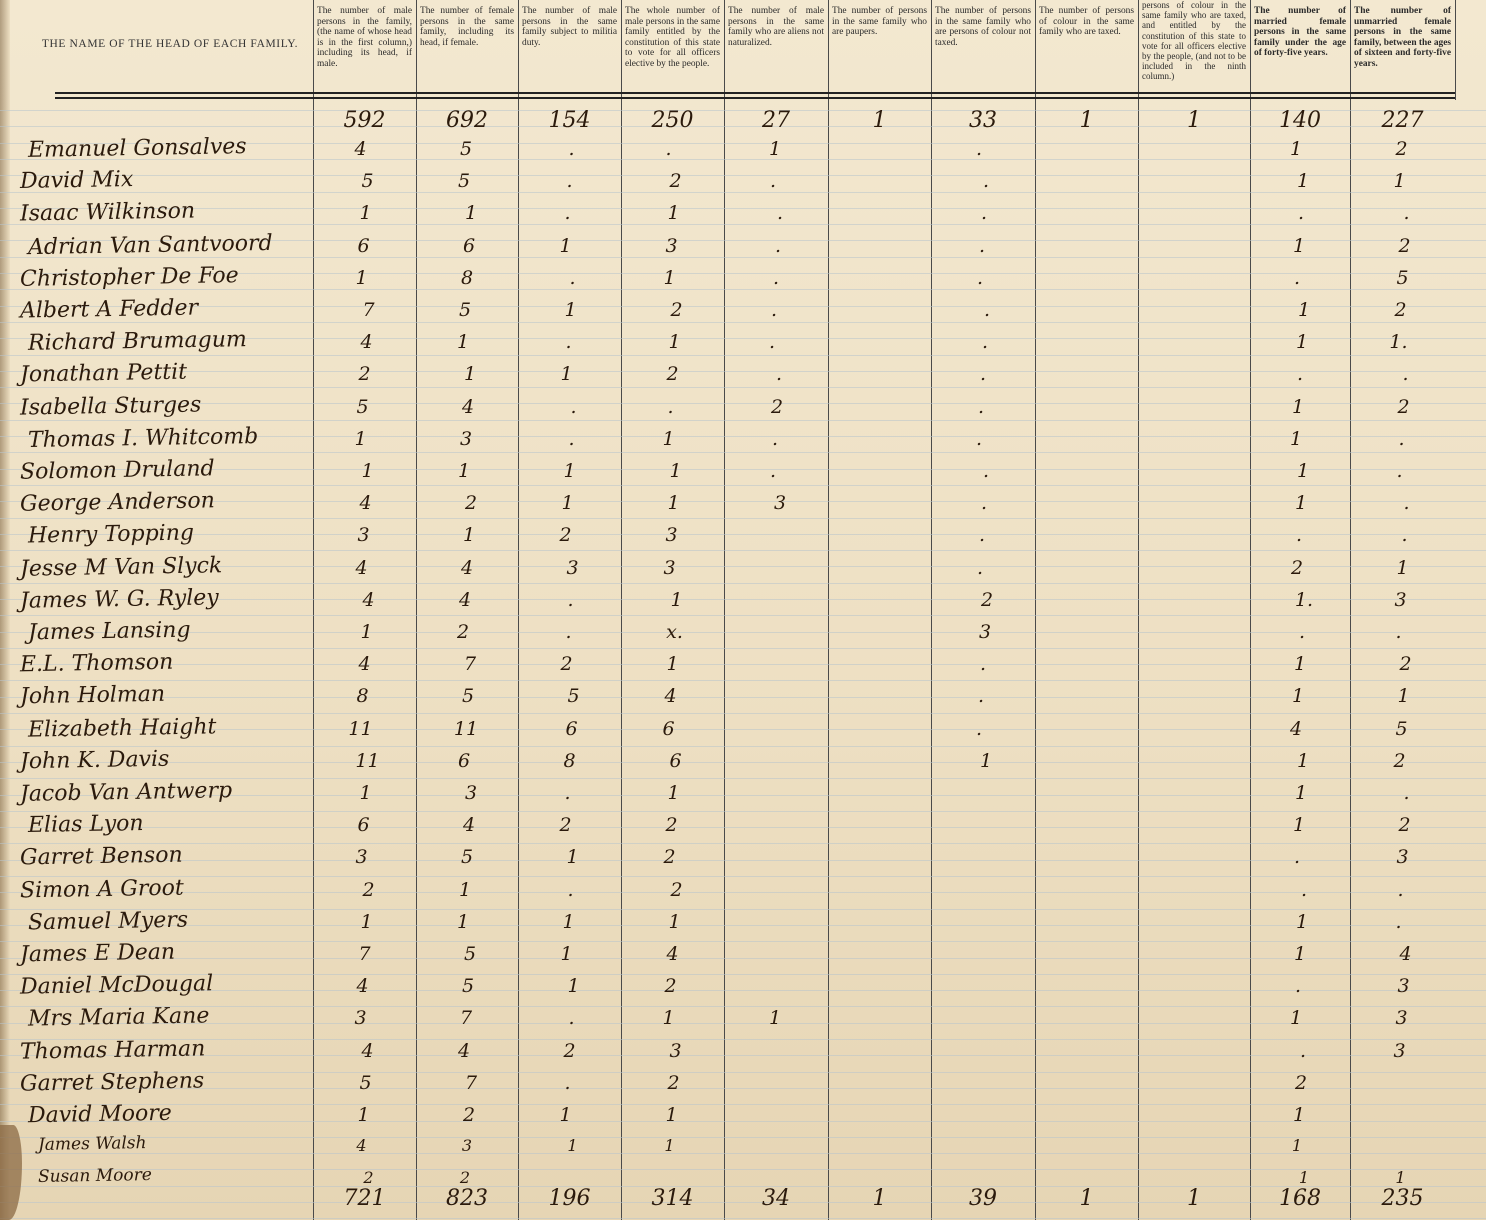 Image resolution: width=1486 pixels, height=1220 pixels. Describe the element at coordinates (117, 470) in the screenshot. I see `household-head-name: Solomon Druland` at that location.